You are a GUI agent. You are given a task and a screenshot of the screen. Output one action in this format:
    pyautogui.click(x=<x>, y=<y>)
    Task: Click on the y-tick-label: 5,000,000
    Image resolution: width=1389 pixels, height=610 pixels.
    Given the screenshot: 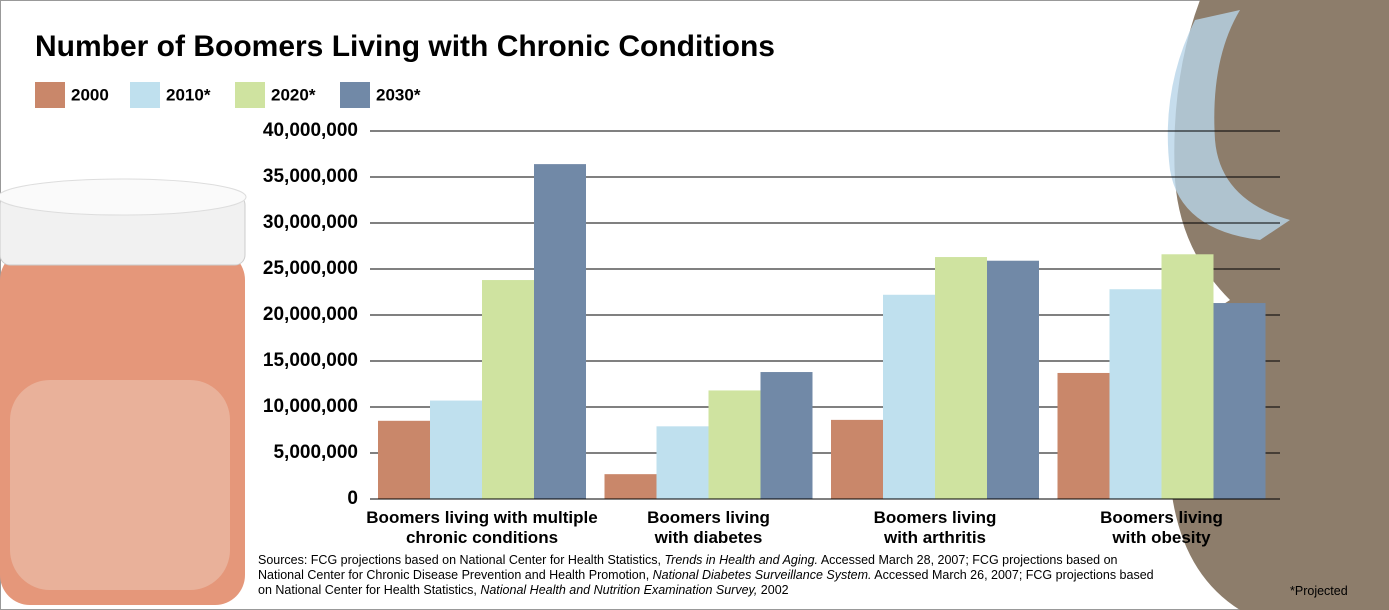 What is the action you would take?
    pyautogui.click(x=315, y=452)
    